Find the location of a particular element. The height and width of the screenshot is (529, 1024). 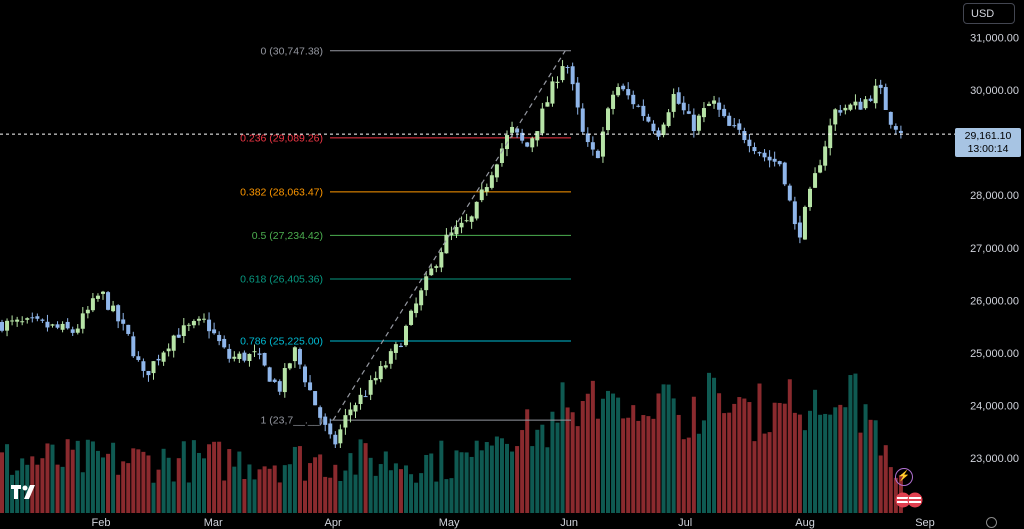

price-tick-label: 30,000.00 is located at coordinates (994, 91).